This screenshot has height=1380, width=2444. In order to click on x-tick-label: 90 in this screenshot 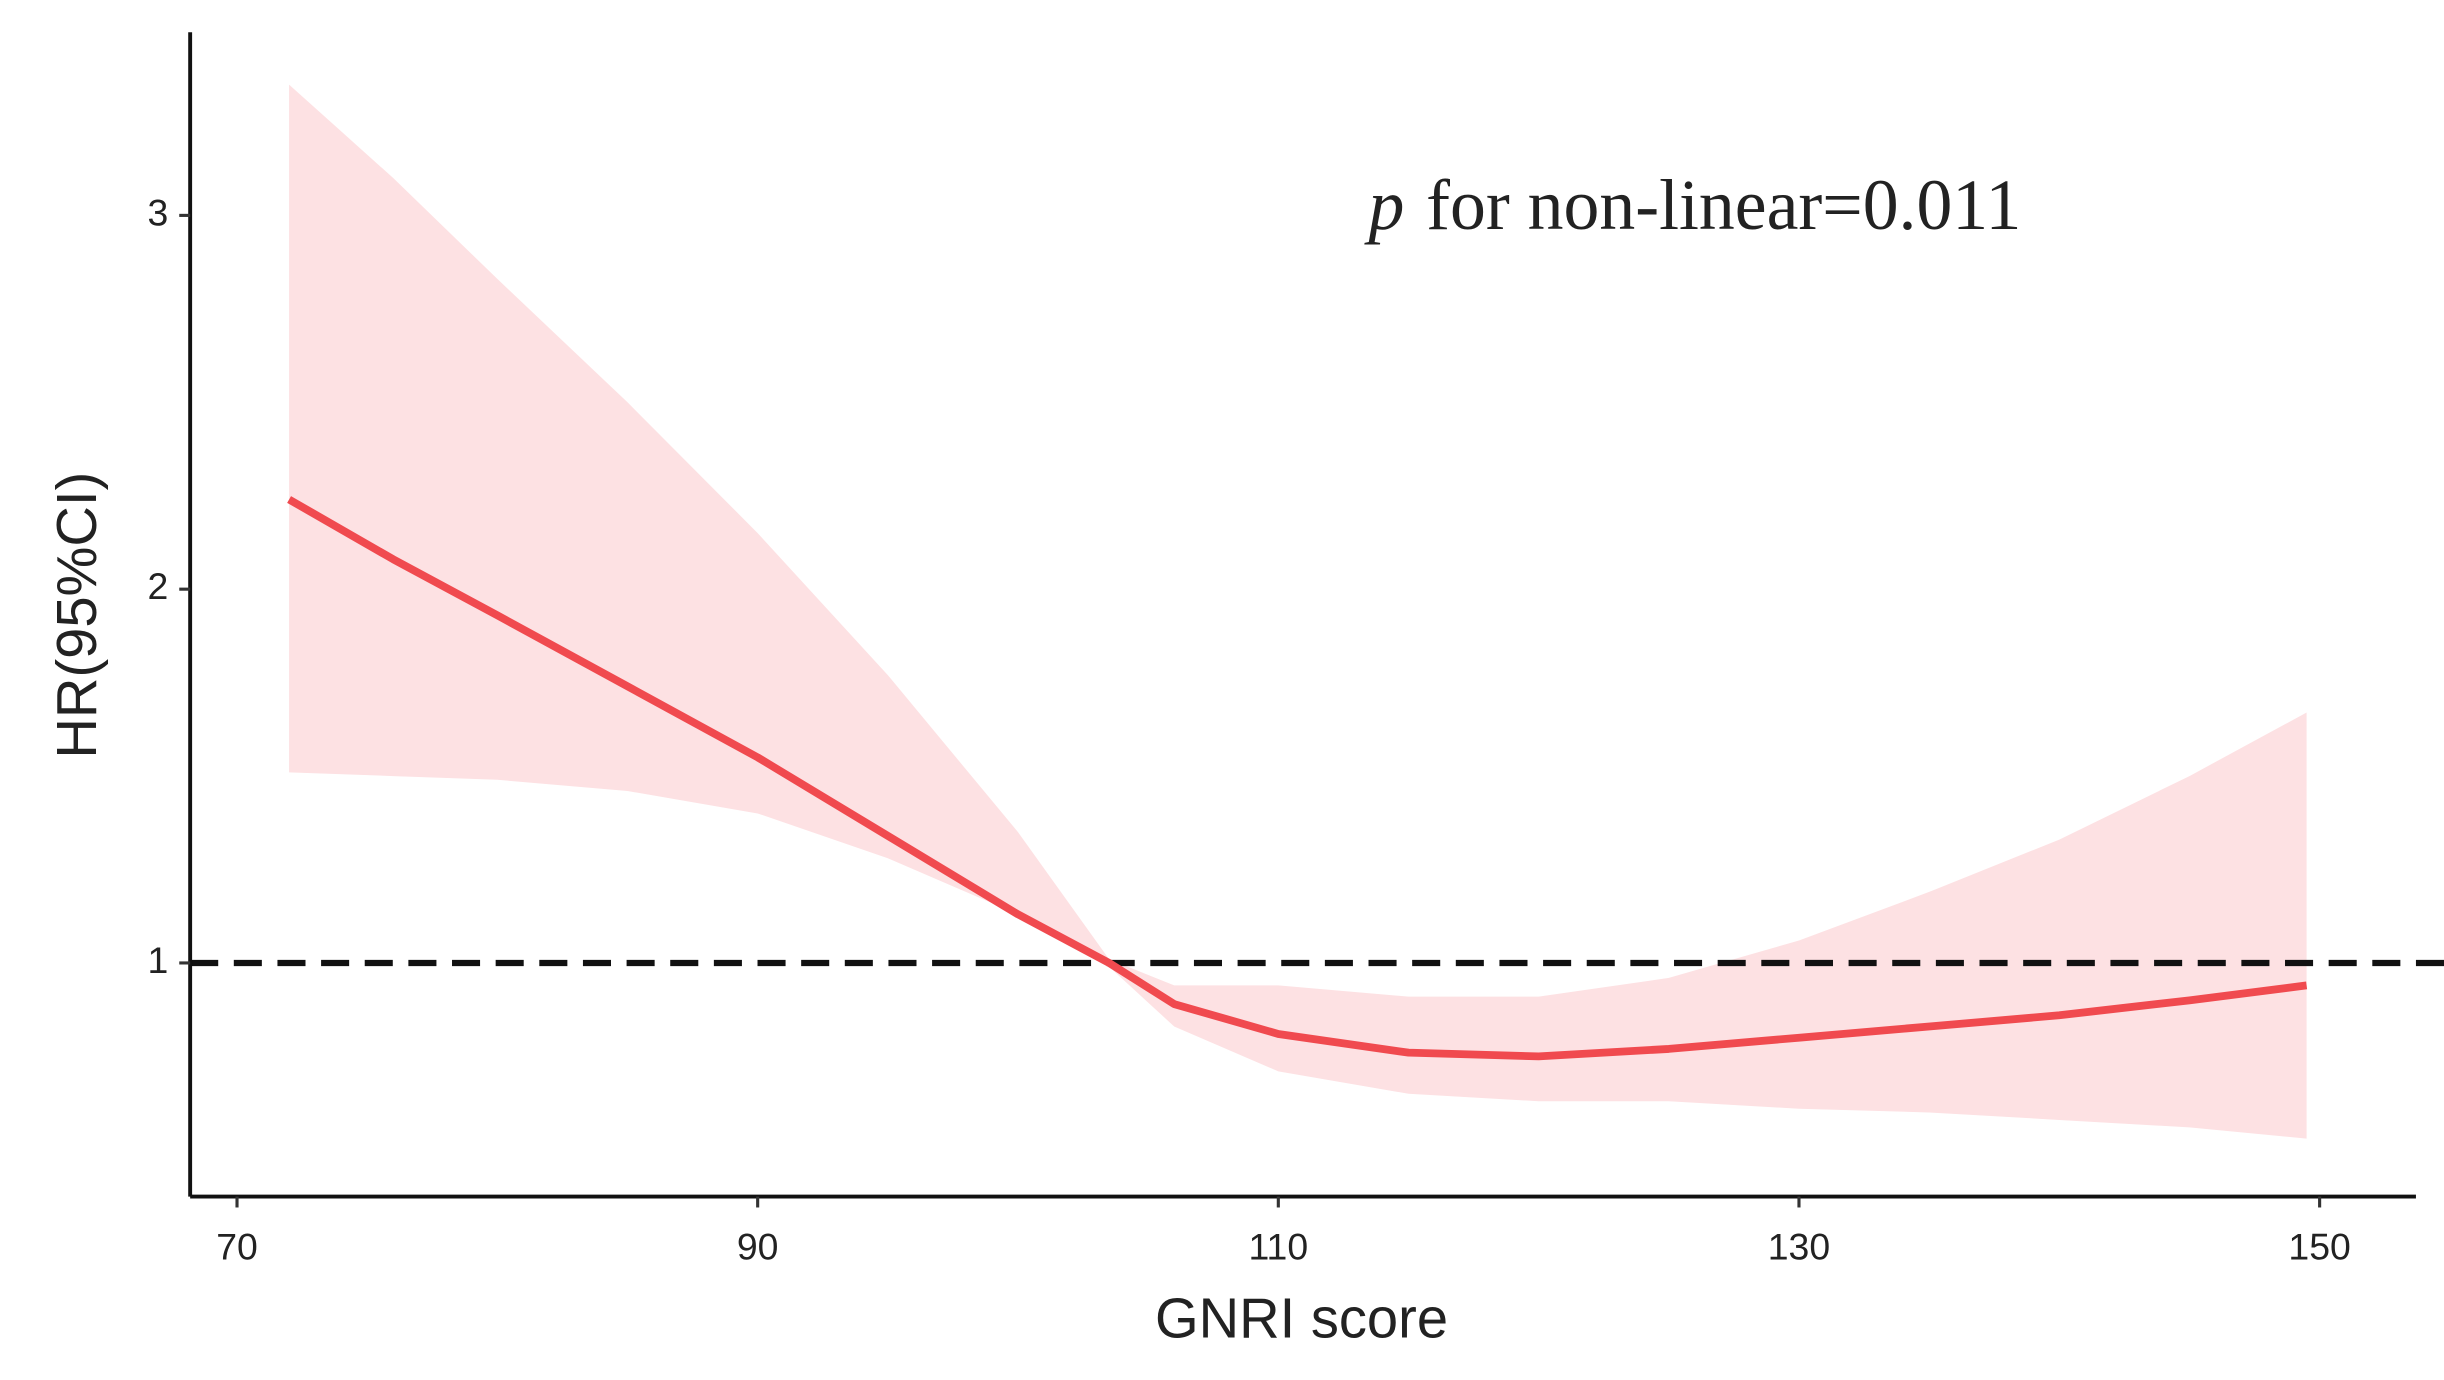, I will do `click(758, 1246)`.